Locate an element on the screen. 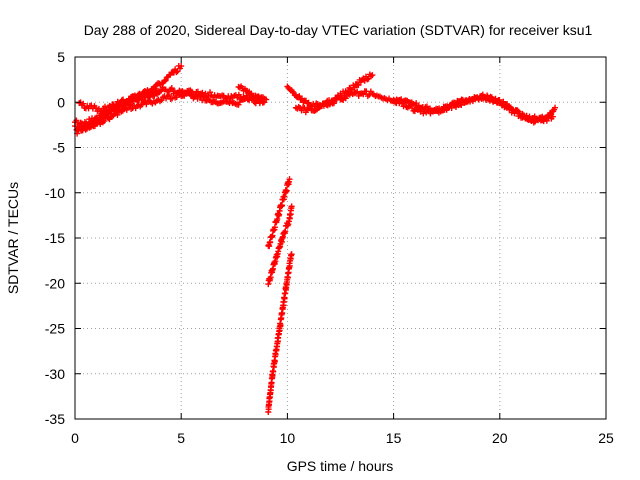 The width and height of the screenshot is (640, 480). y-tick-label: -10 is located at coordinates (55, 193).